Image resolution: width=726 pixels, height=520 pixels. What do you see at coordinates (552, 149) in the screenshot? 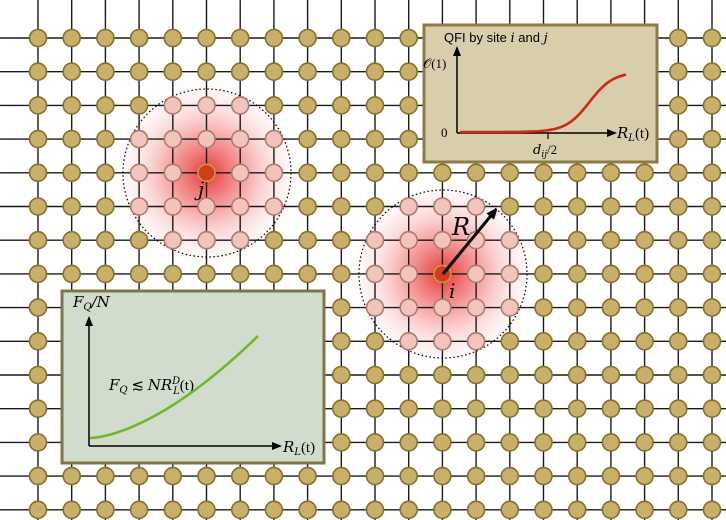
I see `qfi-xtick-suffix: /2` at bounding box center [552, 149].